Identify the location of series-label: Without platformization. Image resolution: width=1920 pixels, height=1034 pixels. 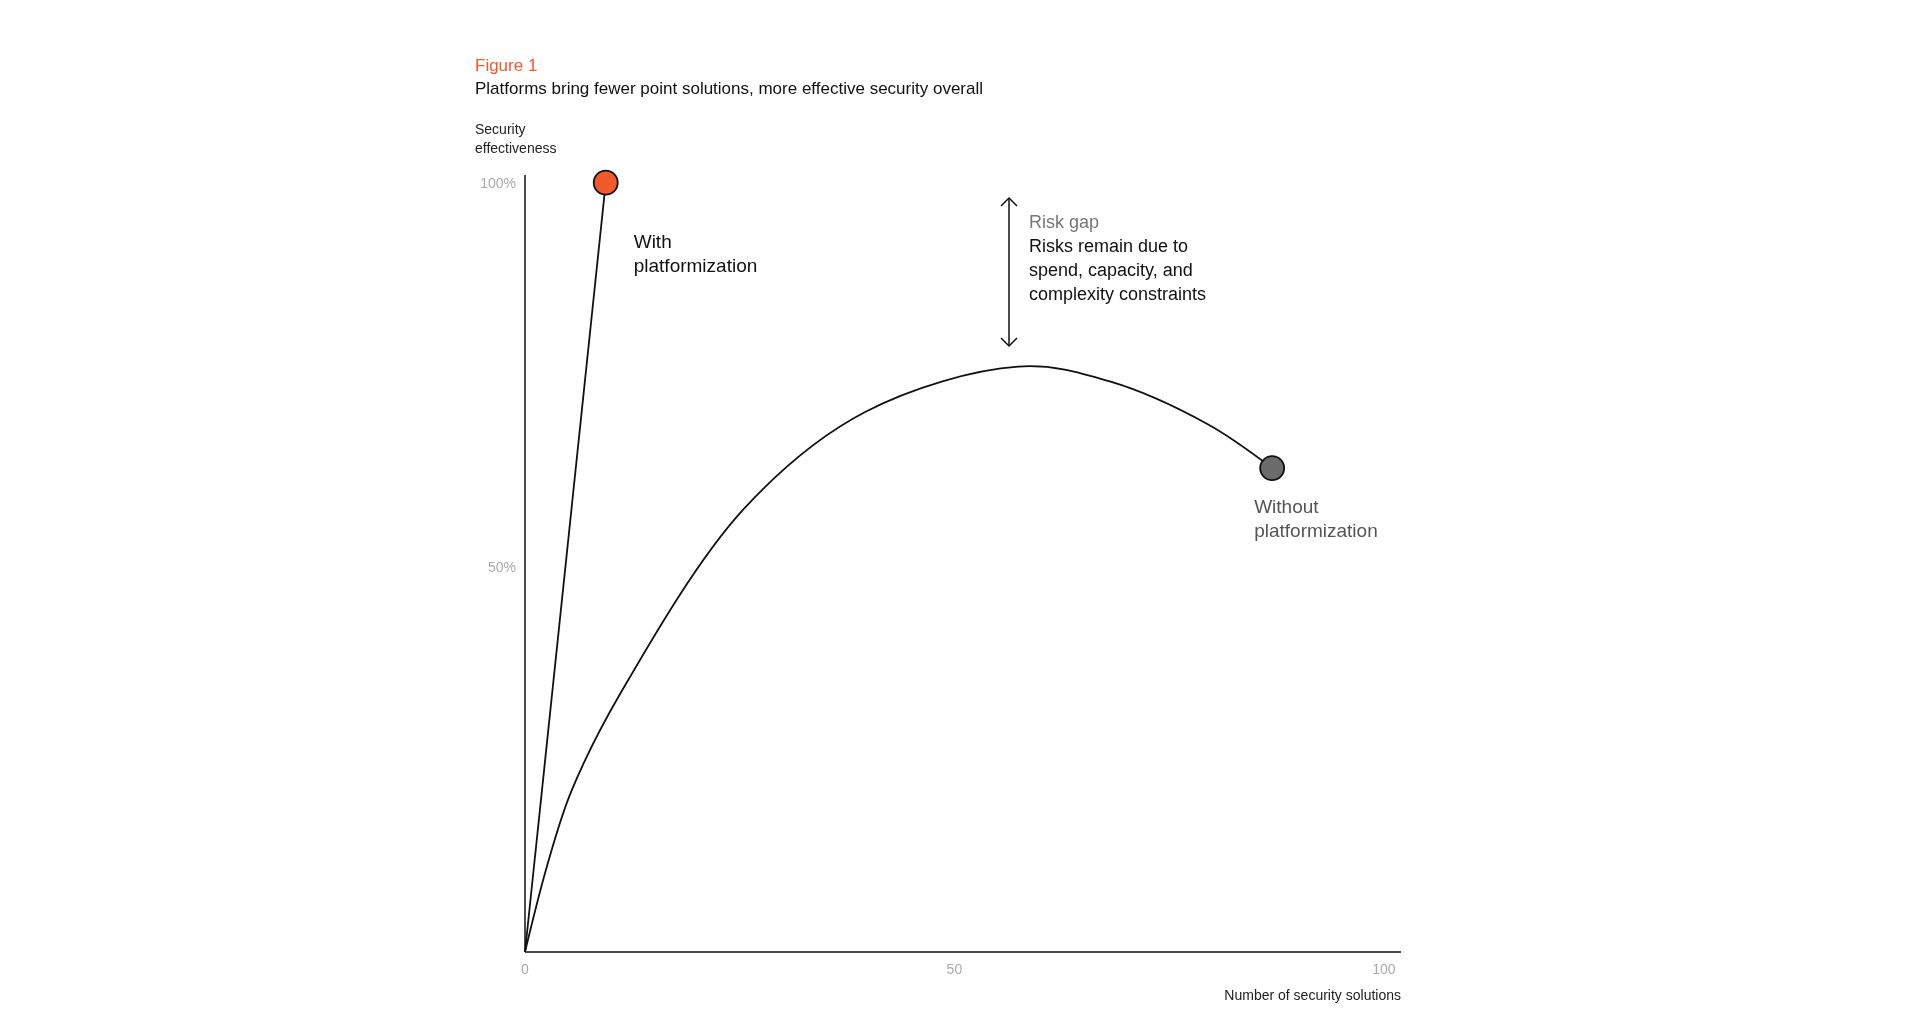
(1316, 519).